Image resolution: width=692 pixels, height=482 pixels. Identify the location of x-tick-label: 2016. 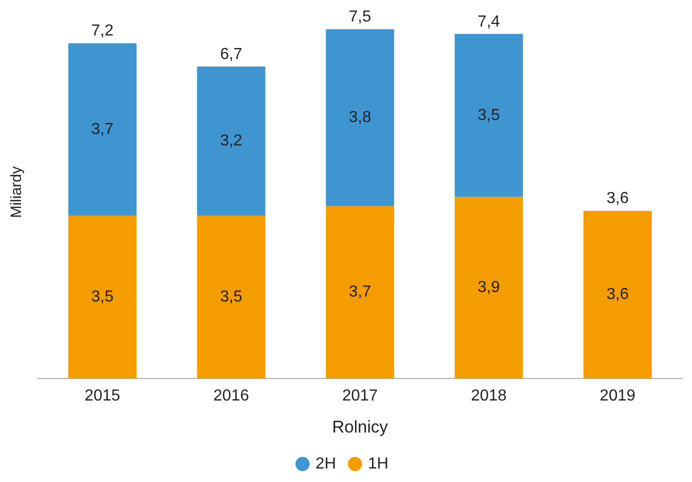
(231, 395).